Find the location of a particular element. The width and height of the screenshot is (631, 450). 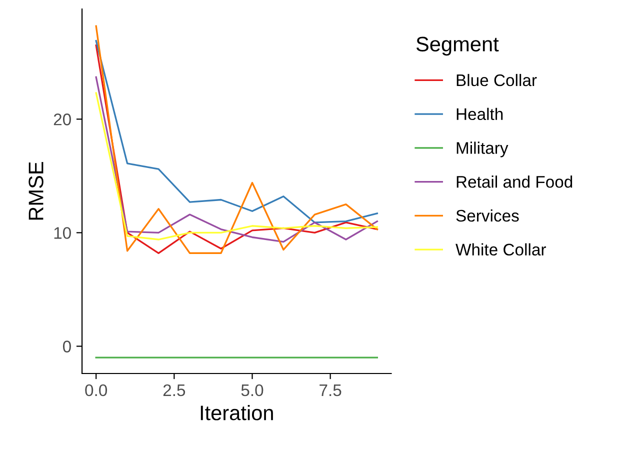

y-tick-label: 0 is located at coordinates (66, 346).